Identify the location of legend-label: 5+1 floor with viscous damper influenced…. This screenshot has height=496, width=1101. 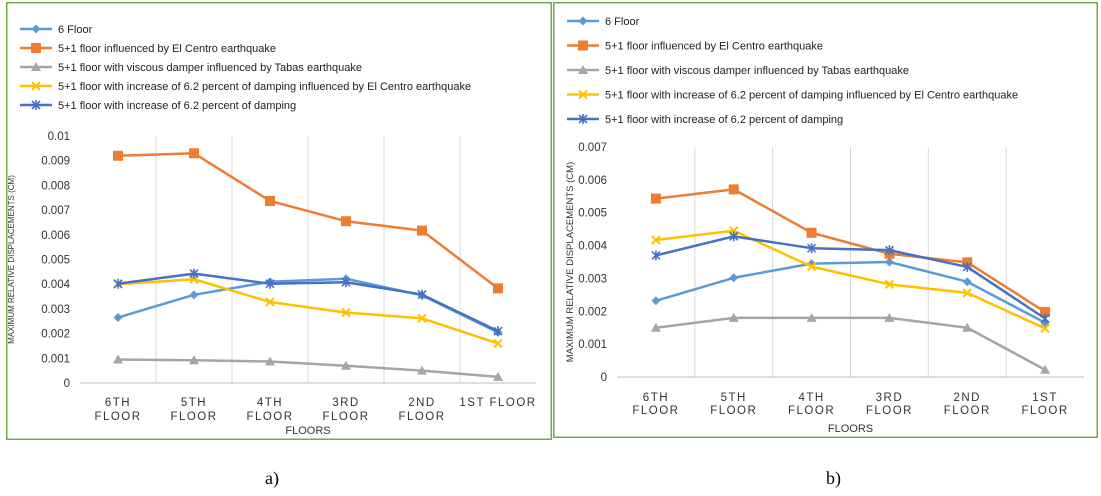
(757, 71).